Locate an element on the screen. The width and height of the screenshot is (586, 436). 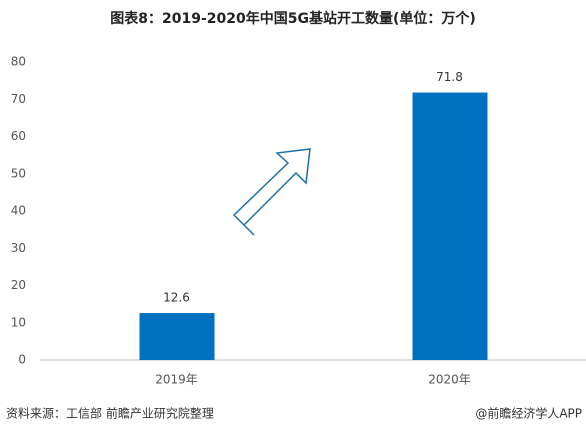
y-tick-label: 20 is located at coordinates (18, 285).